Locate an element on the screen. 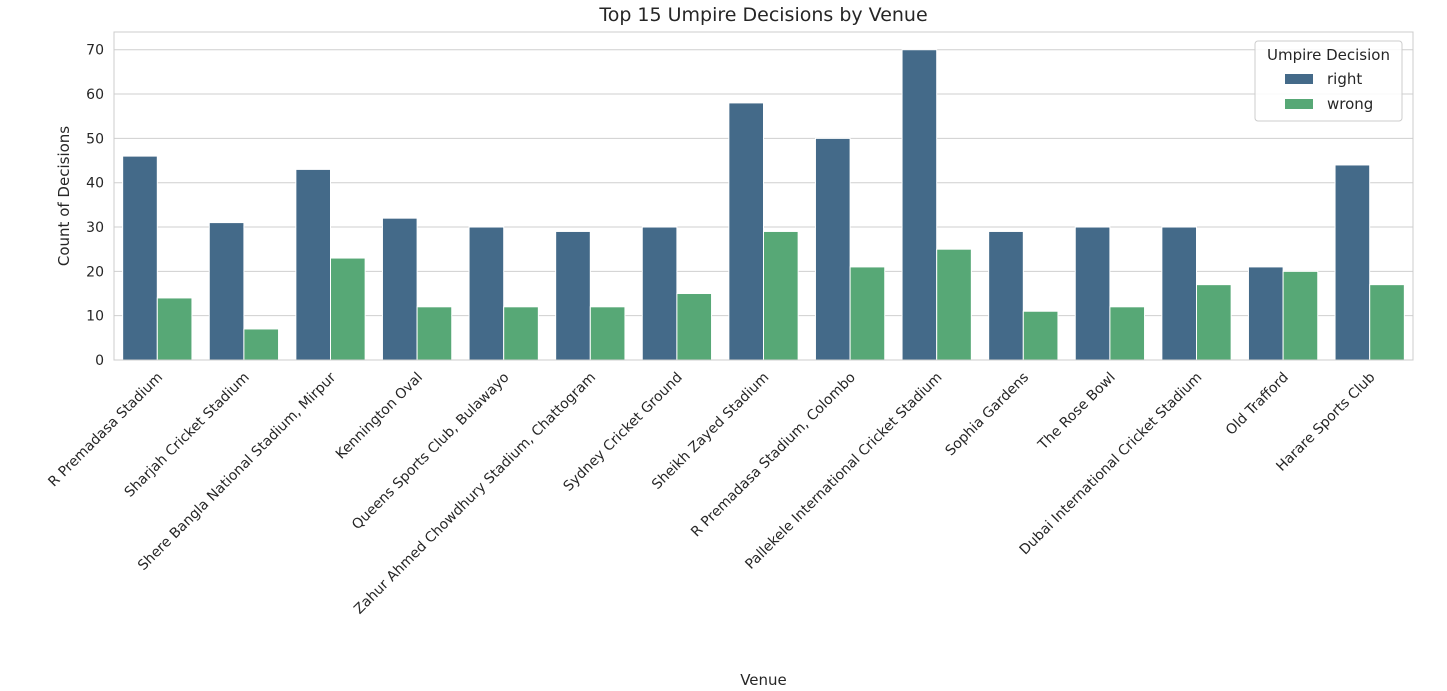 The width and height of the screenshot is (1447, 691). x-tick-label: Pallekele International Cricket Stadium is located at coordinates (843, 471).